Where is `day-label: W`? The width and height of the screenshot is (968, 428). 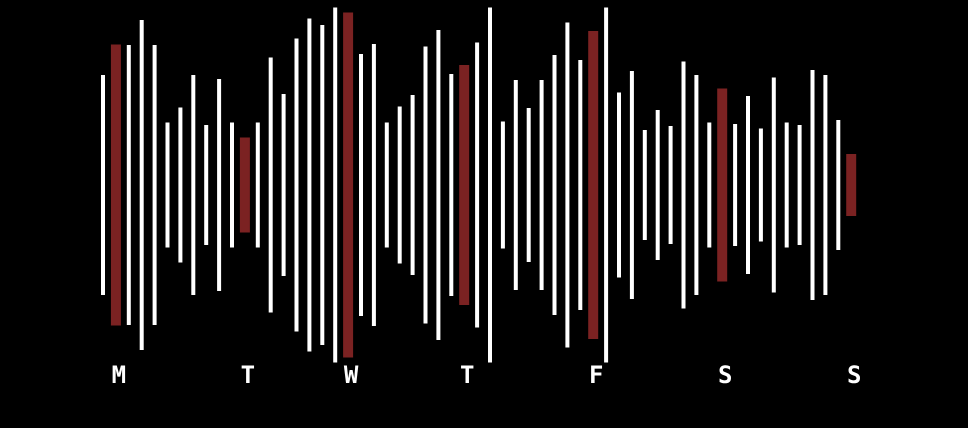 day-label: W is located at coordinates (351, 375).